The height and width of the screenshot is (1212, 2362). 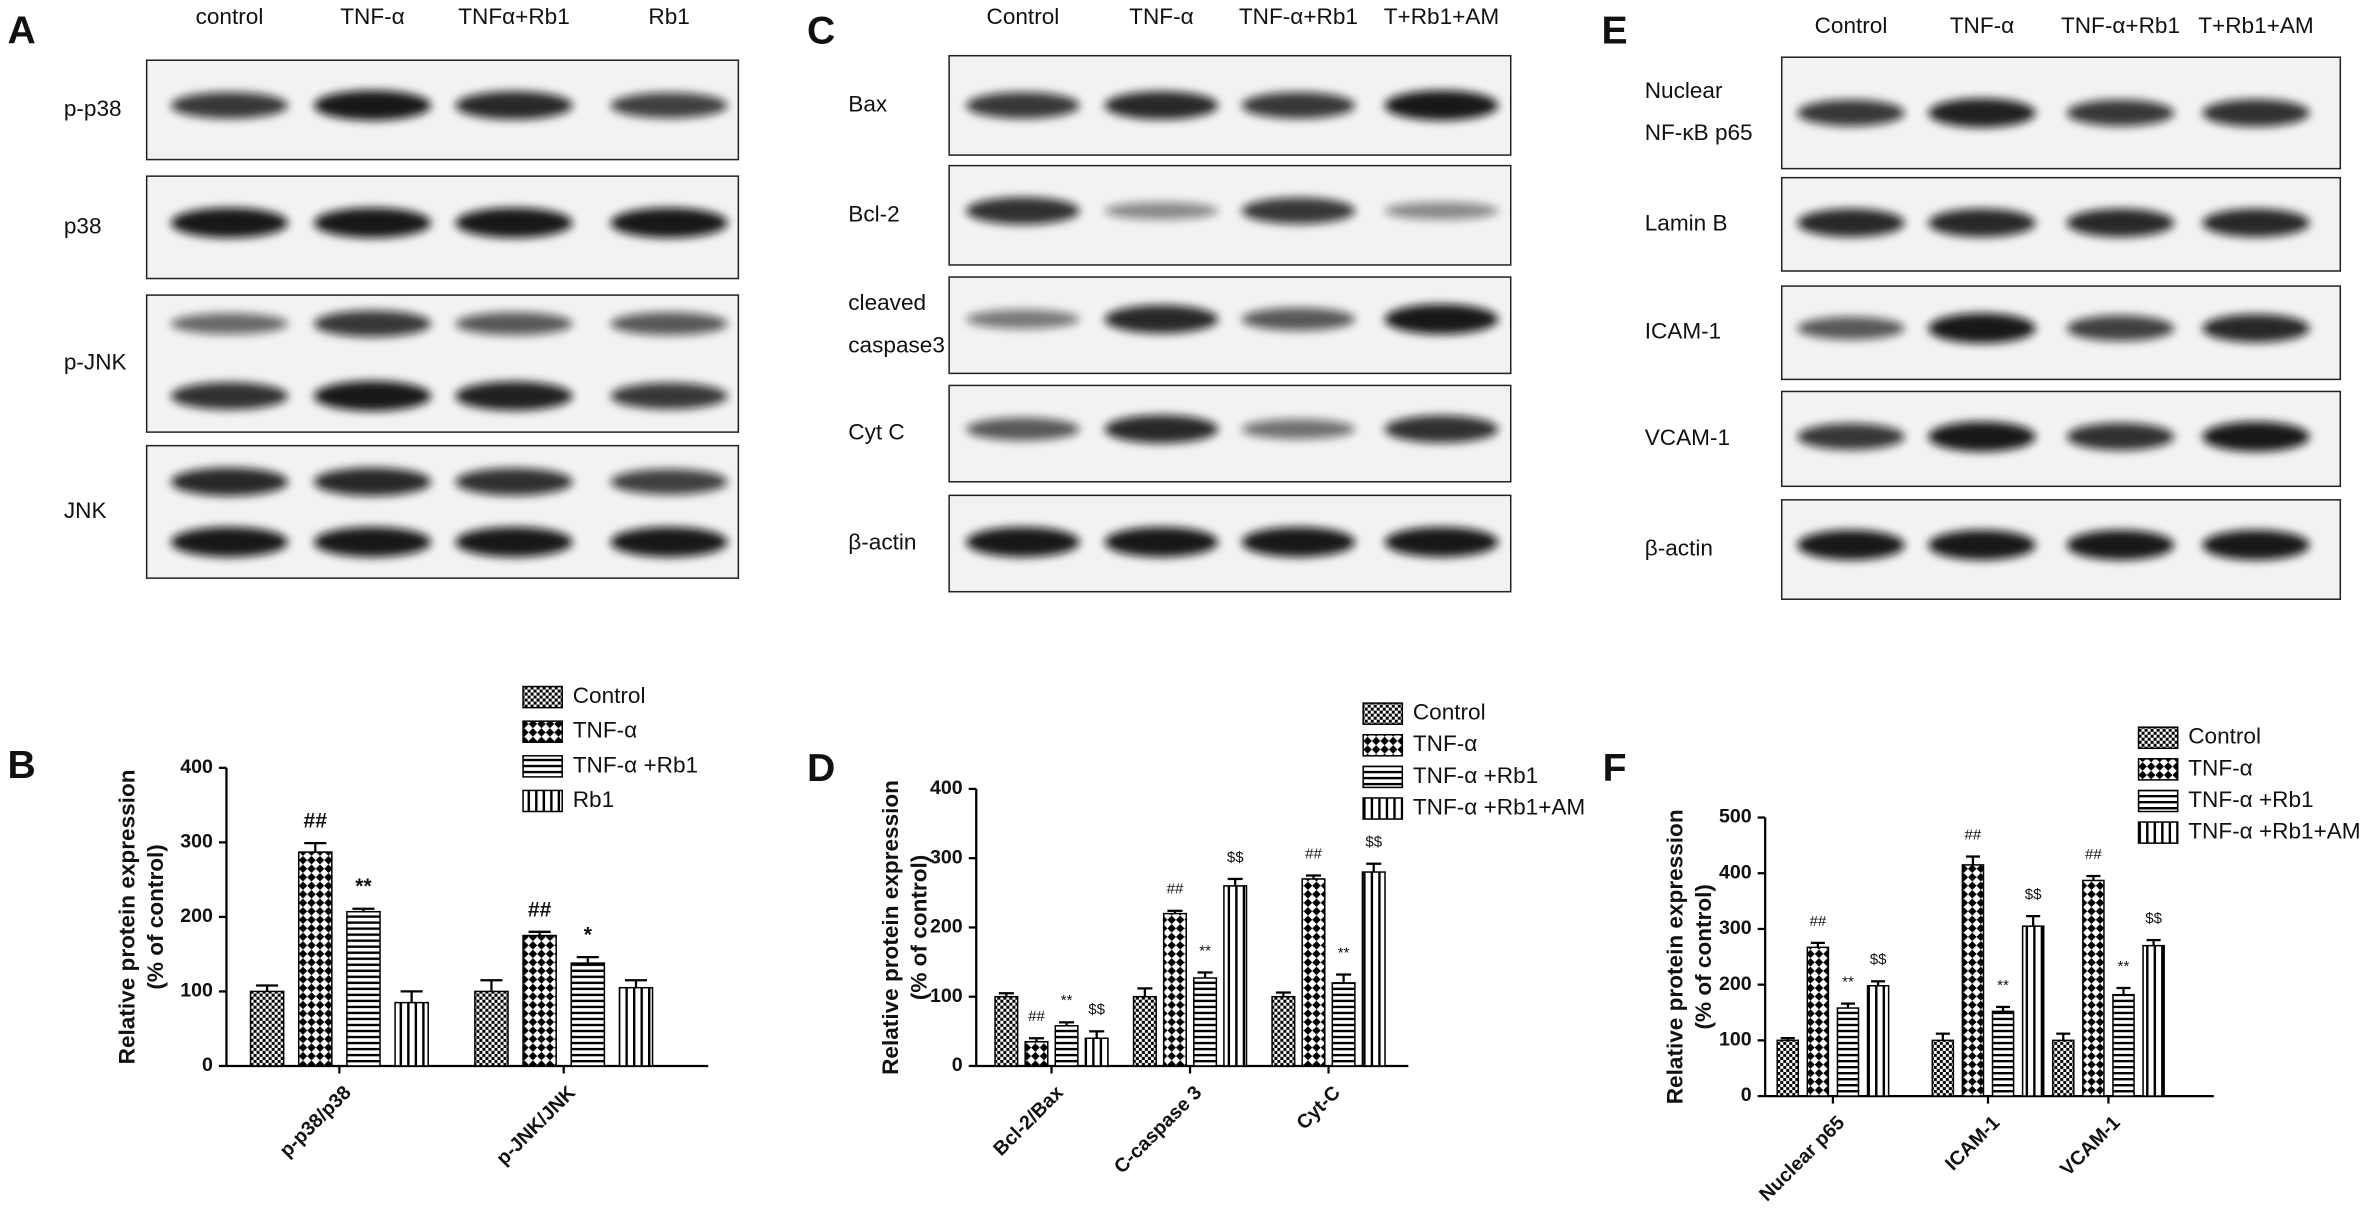 What do you see at coordinates (1615, 768) in the screenshot?
I see `panel-letter: F` at bounding box center [1615, 768].